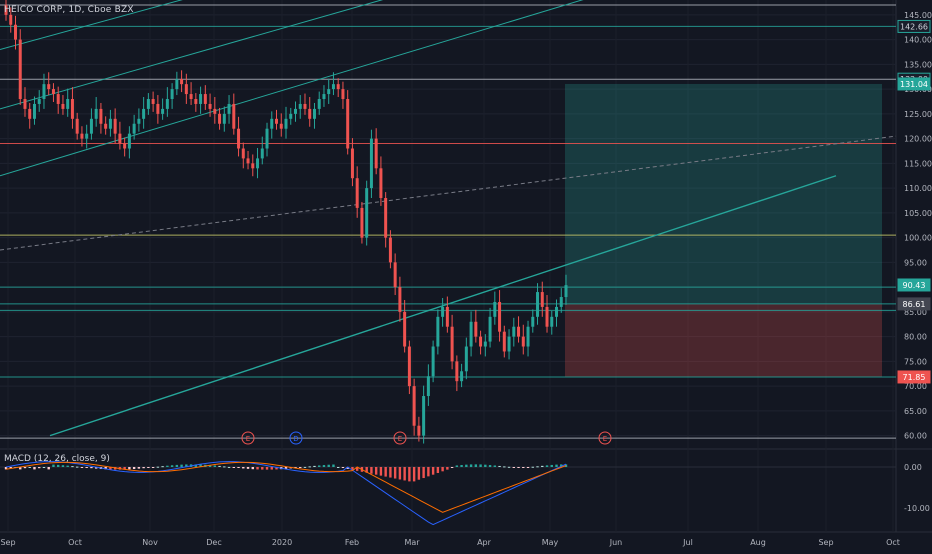 This screenshot has width=932, height=554. I want to click on price-tick: 105.00, so click(918, 213).